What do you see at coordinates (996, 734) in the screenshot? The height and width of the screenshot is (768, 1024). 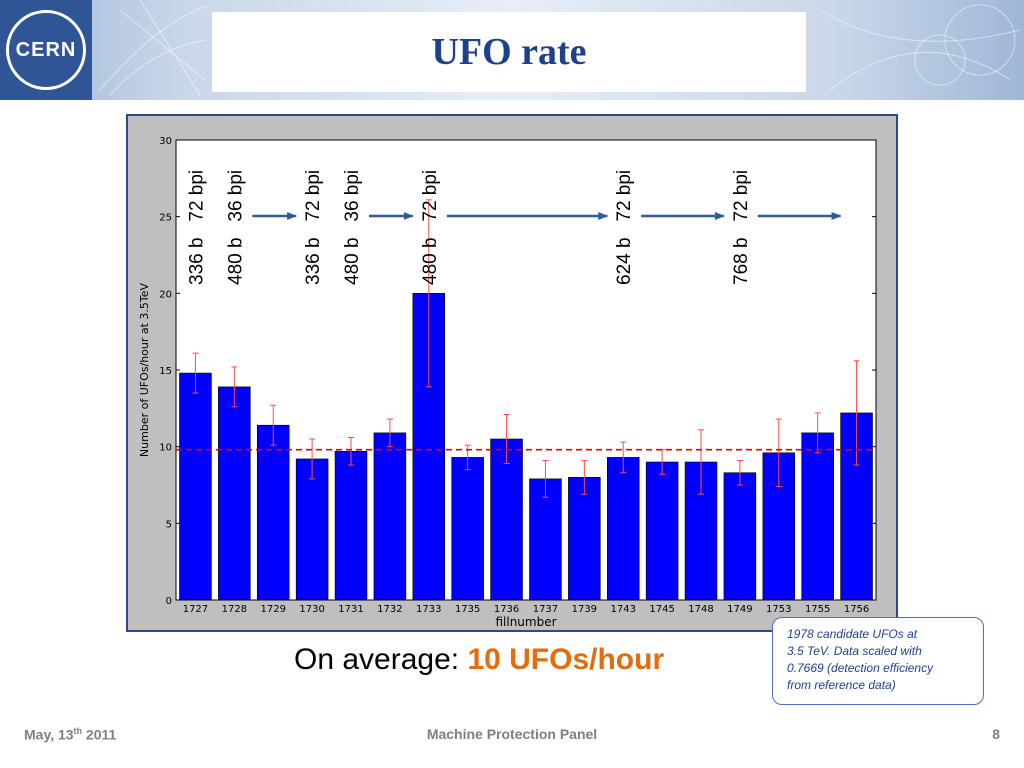 I see `page-number: 8` at bounding box center [996, 734].